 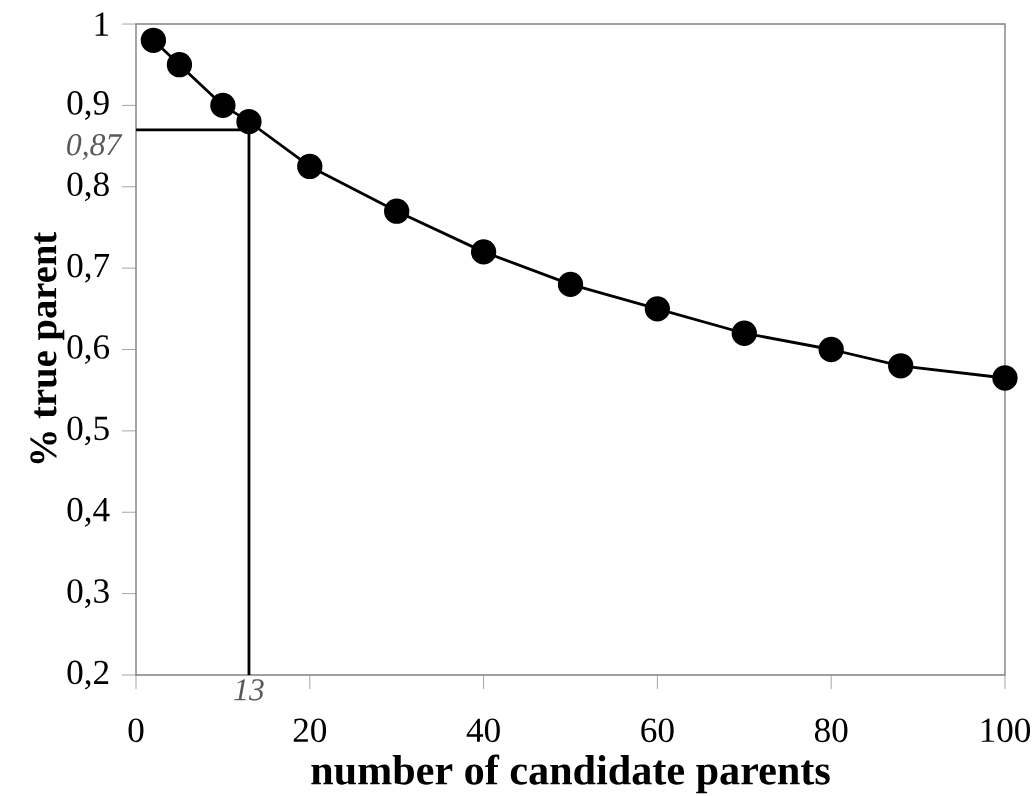 What do you see at coordinates (1006, 730) in the screenshot?
I see `x-tick-label: 100` at bounding box center [1006, 730].